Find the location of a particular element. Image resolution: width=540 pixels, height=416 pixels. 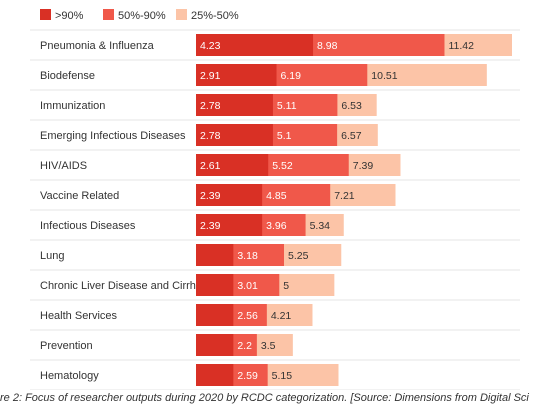

bar-value-label: 6.19 is located at coordinates (291, 76).